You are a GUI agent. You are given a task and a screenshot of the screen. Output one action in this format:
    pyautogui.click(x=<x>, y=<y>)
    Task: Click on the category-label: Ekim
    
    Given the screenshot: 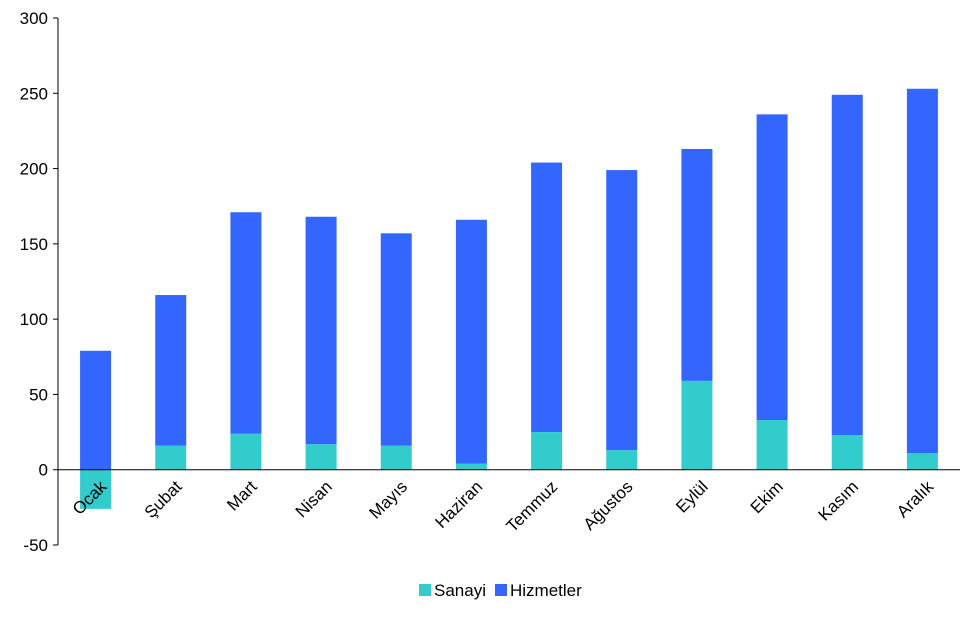 What is the action you would take?
    pyautogui.click(x=767, y=497)
    